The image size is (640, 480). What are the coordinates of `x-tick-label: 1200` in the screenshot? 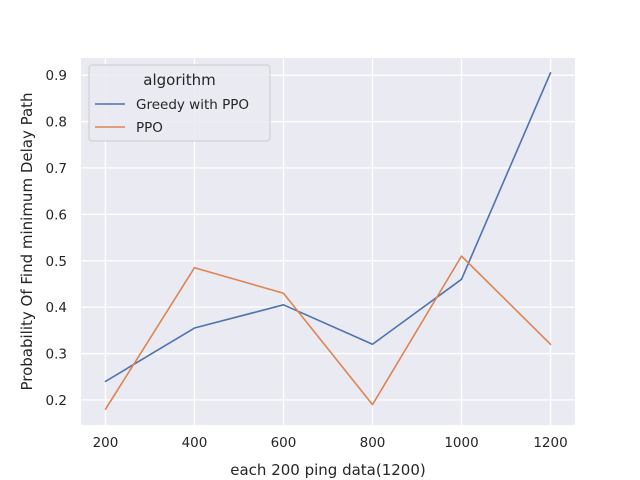 It's located at (550, 443).